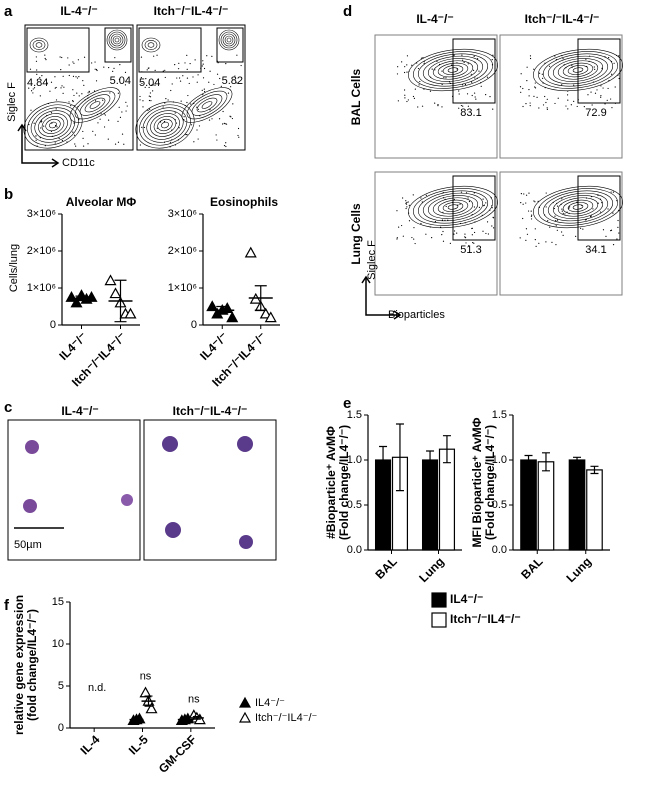 Image resolution: width=653 pixels, height=789 pixels. I want to click on cell, so click(173, 530).